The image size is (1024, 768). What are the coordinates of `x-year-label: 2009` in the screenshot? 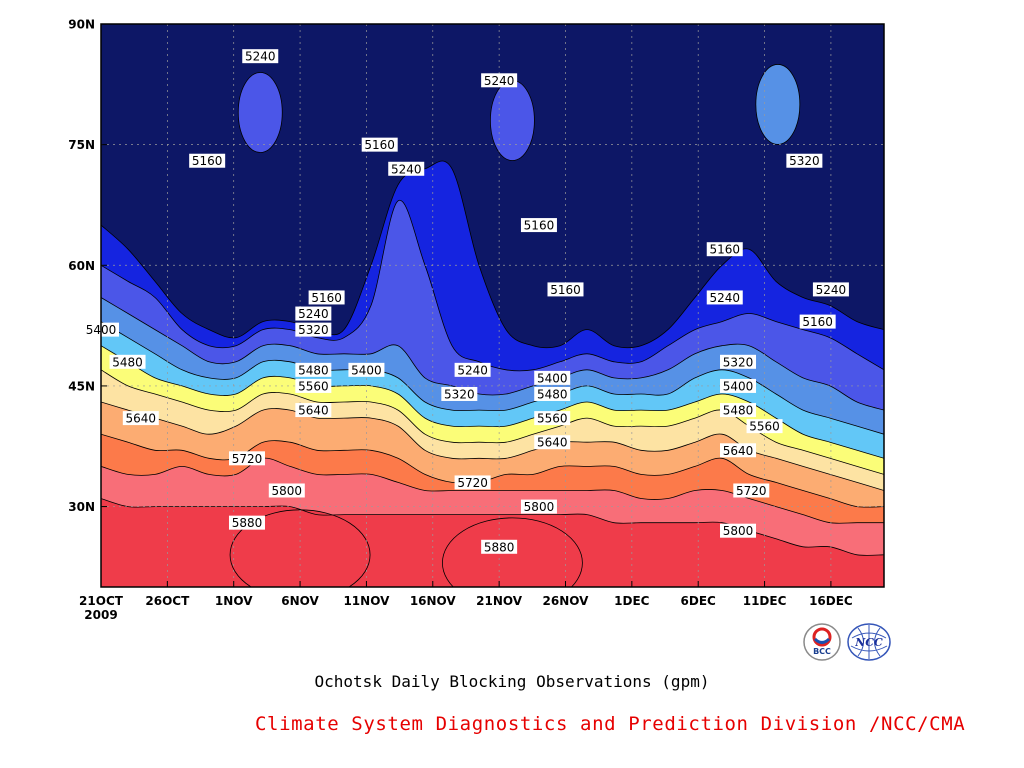 It's located at (100, 615).